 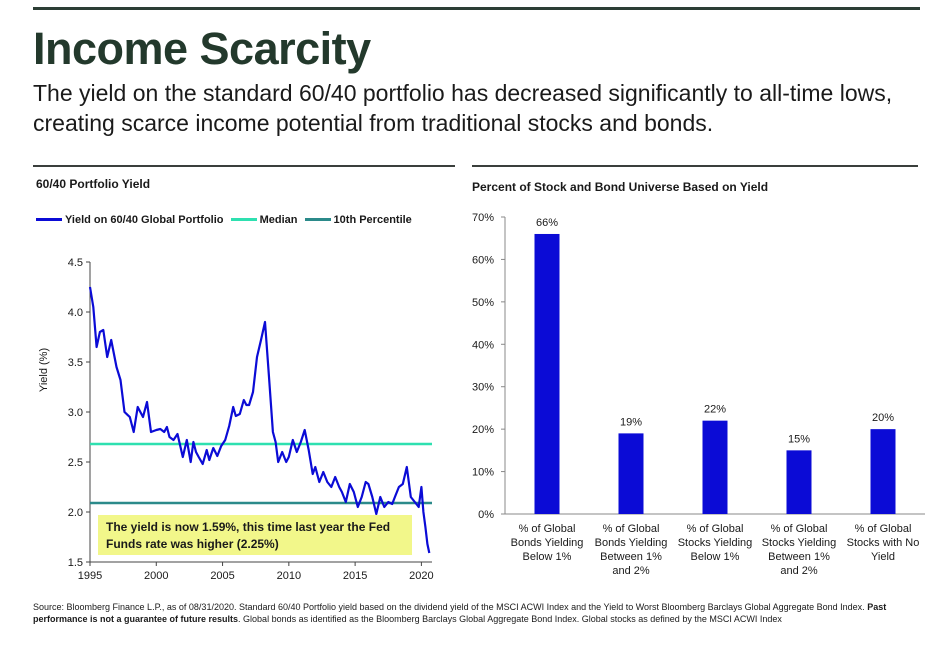 I want to click on legend-swatch-yield, so click(x=49, y=219).